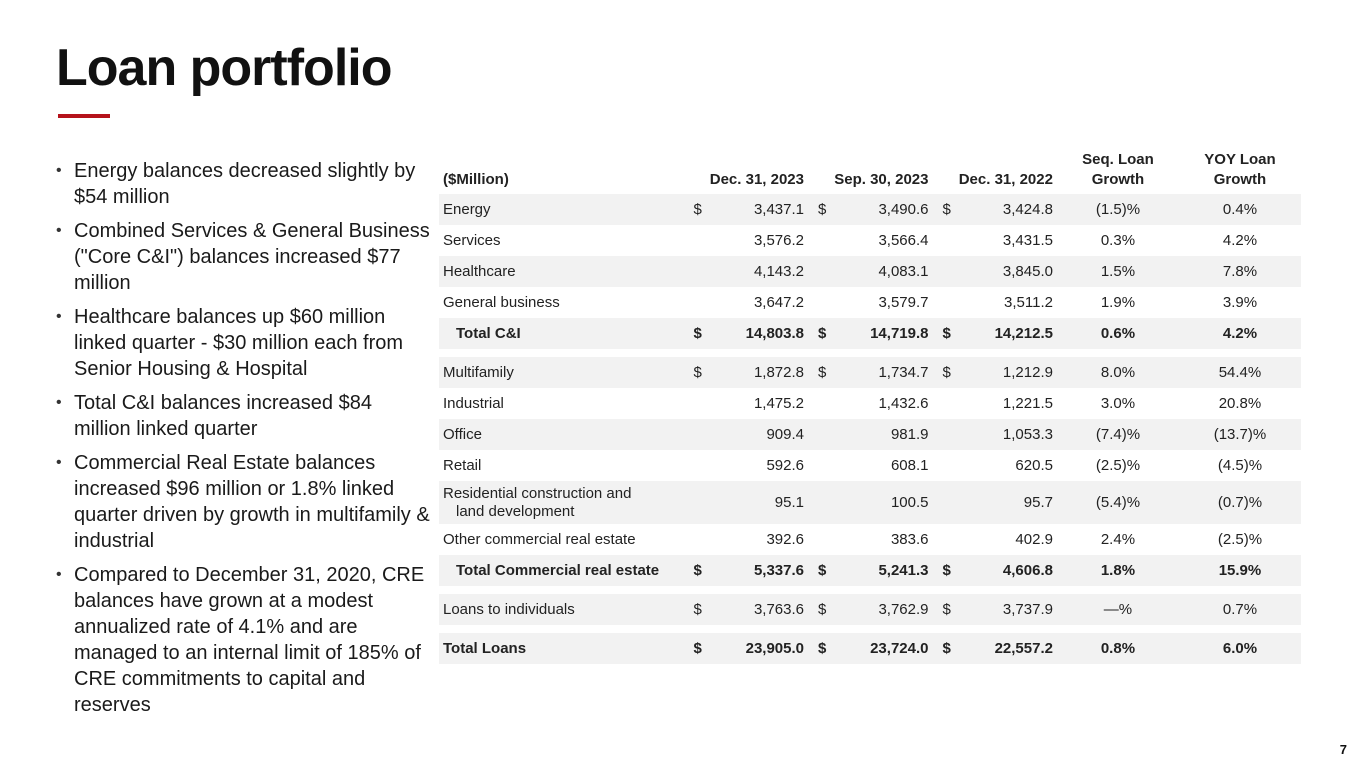  I want to click on row-label: Energy, so click(561, 209).